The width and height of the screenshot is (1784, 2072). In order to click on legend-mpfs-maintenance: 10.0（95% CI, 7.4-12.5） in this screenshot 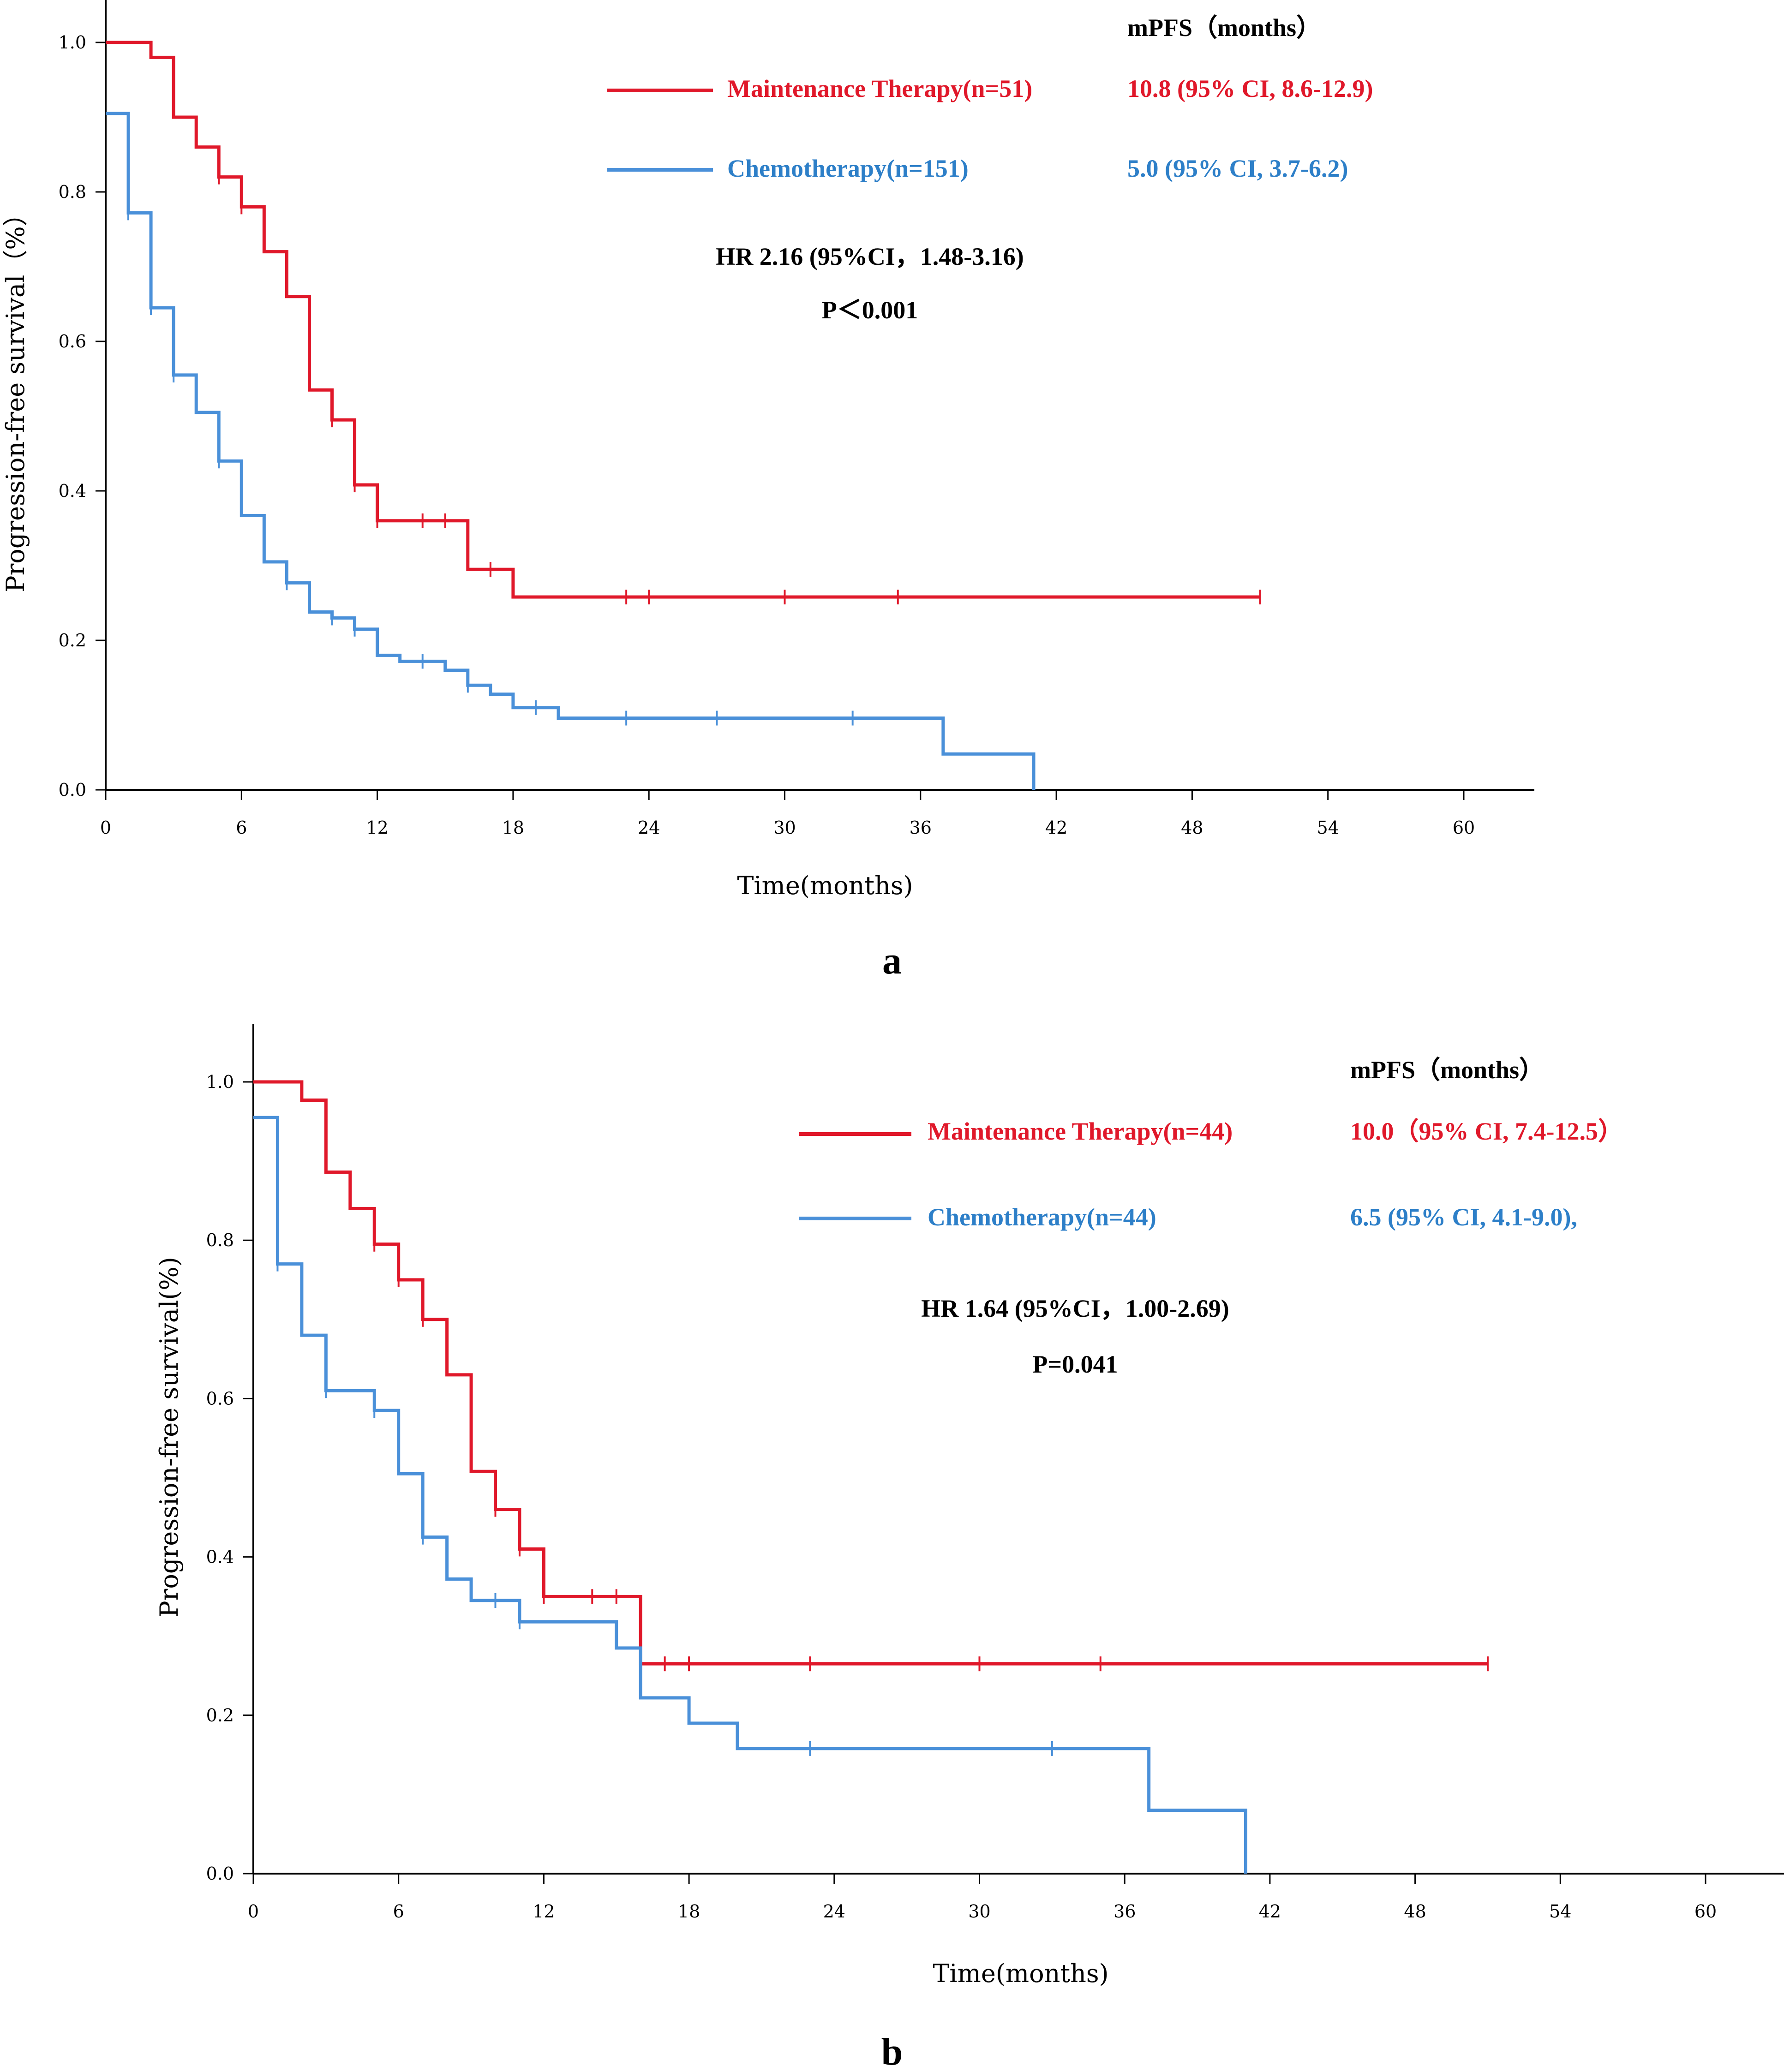, I will do `click(1486, 1131)`.